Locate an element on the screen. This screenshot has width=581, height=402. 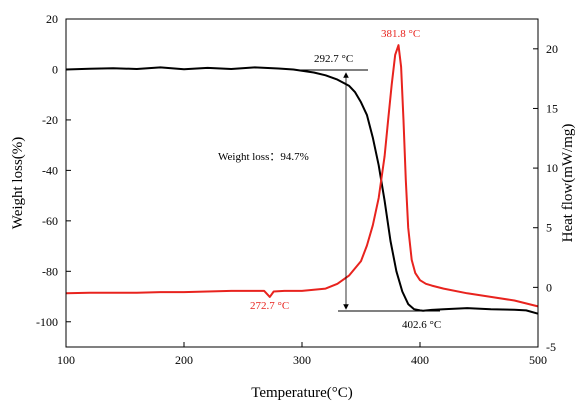
y-axis-right: -5 0 5 10 15 20 is located at coordinates (545, 198).